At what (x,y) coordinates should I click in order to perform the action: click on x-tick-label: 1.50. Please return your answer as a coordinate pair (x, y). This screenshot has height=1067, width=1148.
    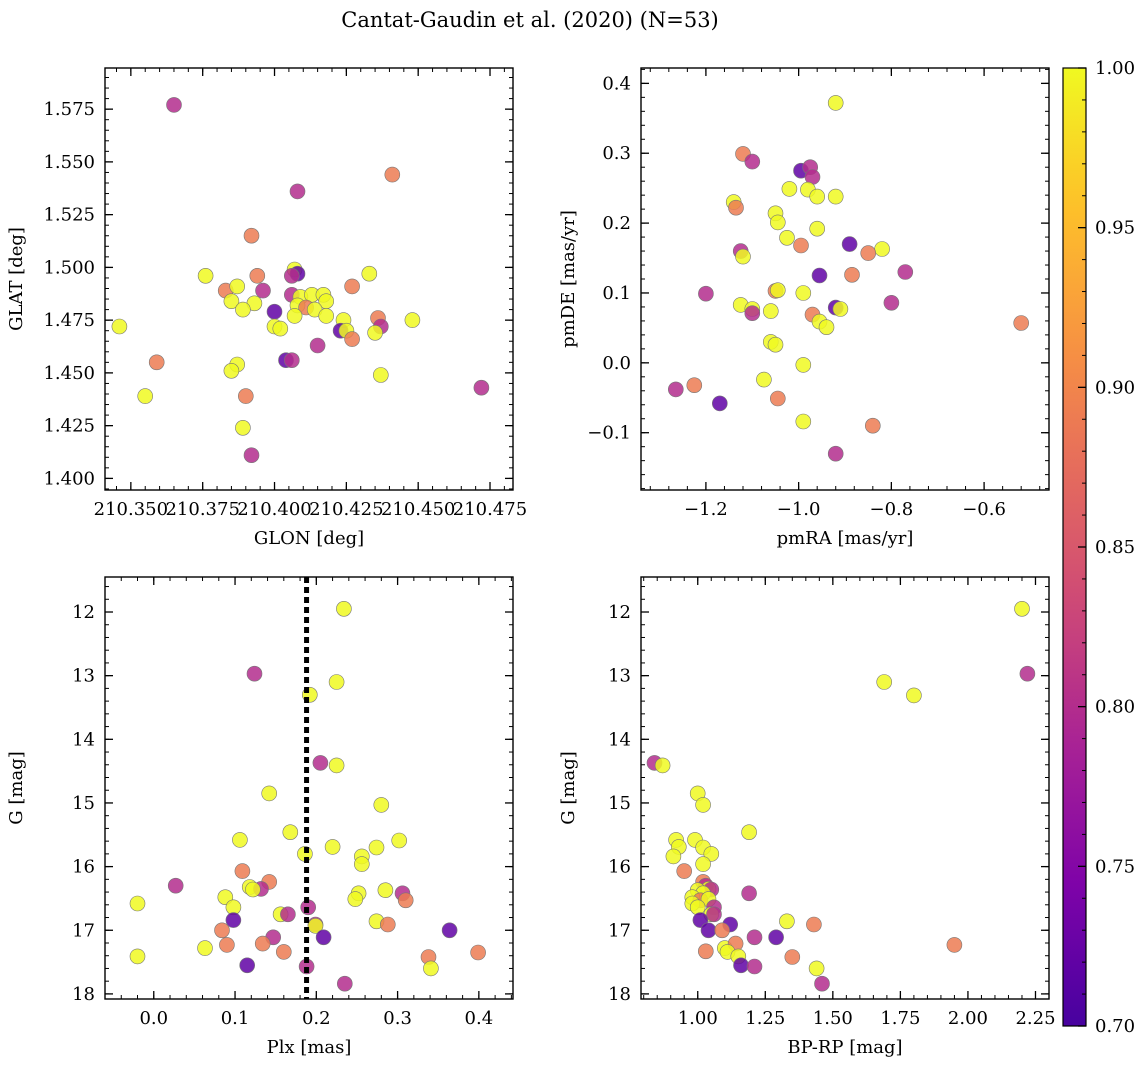
    Looking at the image, I should click on (833, 1018).